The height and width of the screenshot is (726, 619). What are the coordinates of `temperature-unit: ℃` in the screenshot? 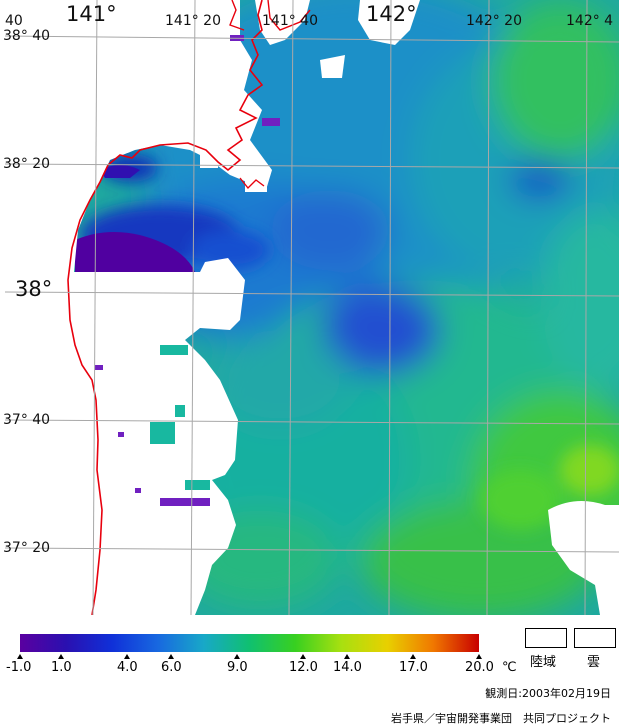 It's located at (509, 667).